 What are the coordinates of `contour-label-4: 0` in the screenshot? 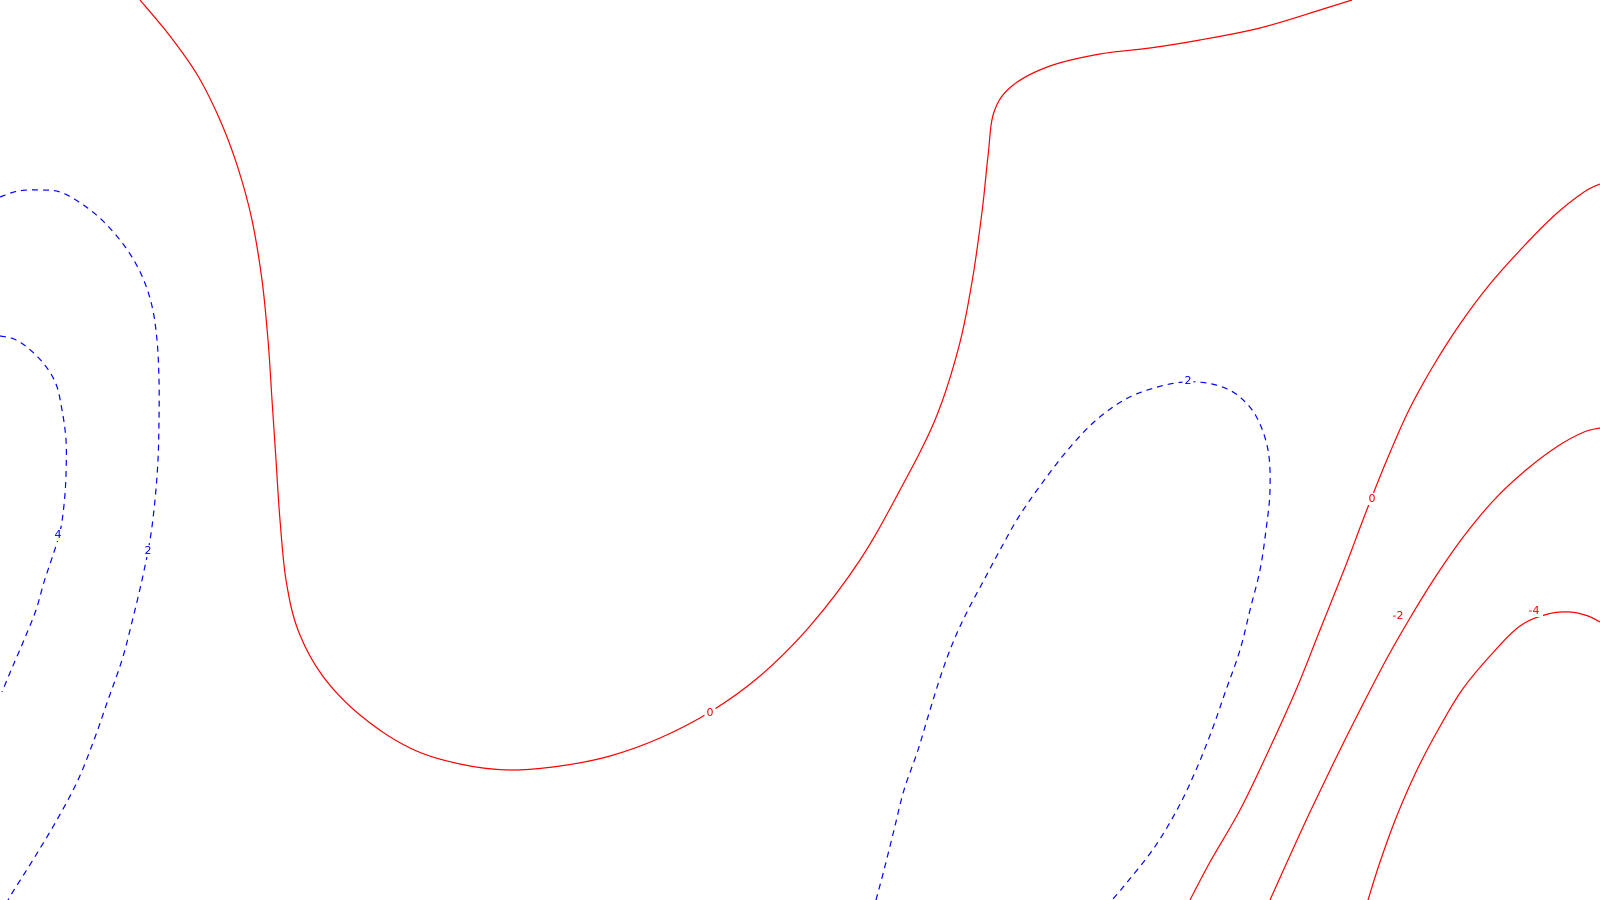 It's located at (1372, 498).